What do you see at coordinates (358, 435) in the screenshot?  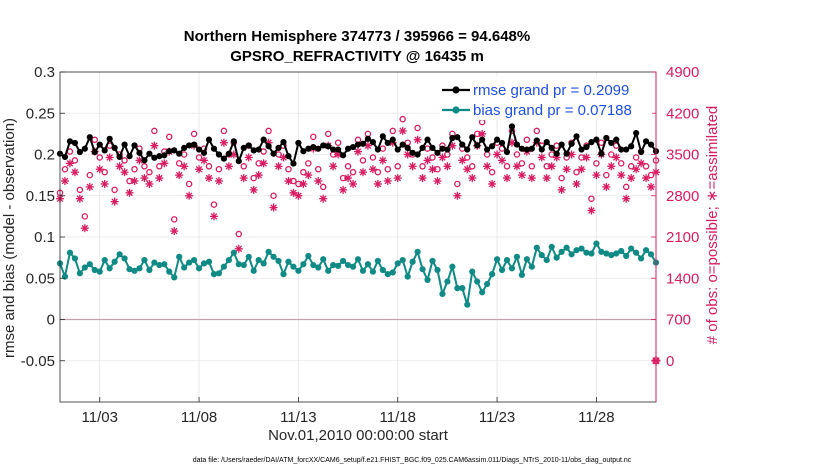 I see `x-axis-label: Nov.01,2010 00:00:00 start` at bounding box center [358, 435].